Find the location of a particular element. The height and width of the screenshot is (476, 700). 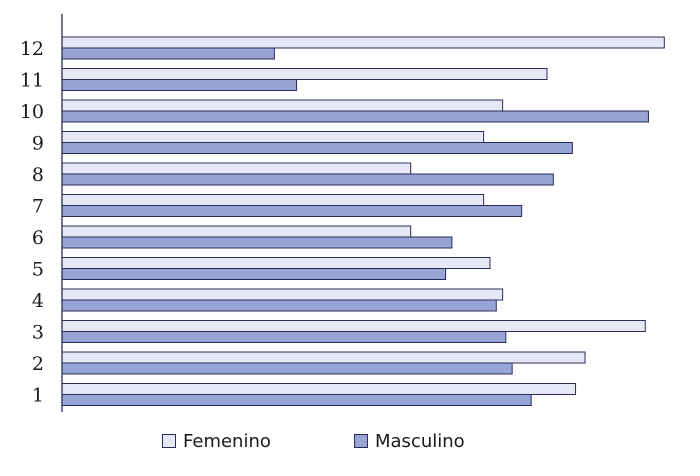

y-tick-label-9: 9 is located at coordinates (38, 144).